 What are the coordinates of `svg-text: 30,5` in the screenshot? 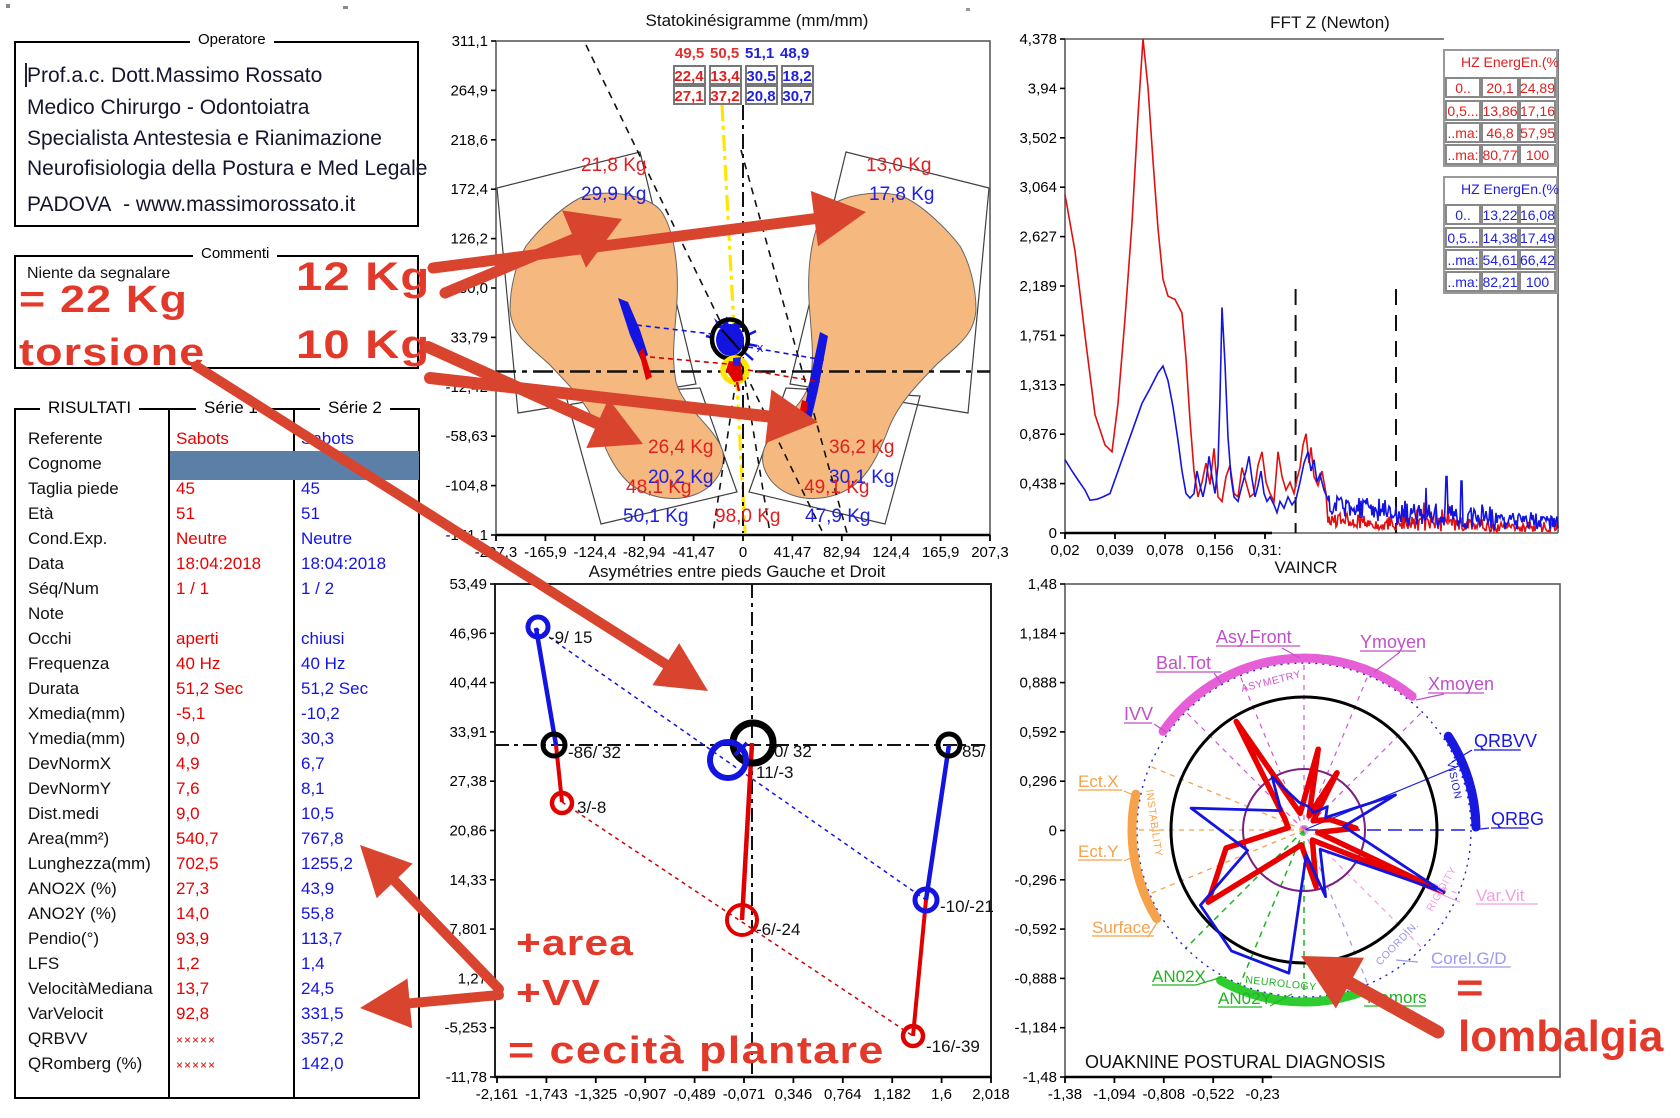 It's located at (760, 76).